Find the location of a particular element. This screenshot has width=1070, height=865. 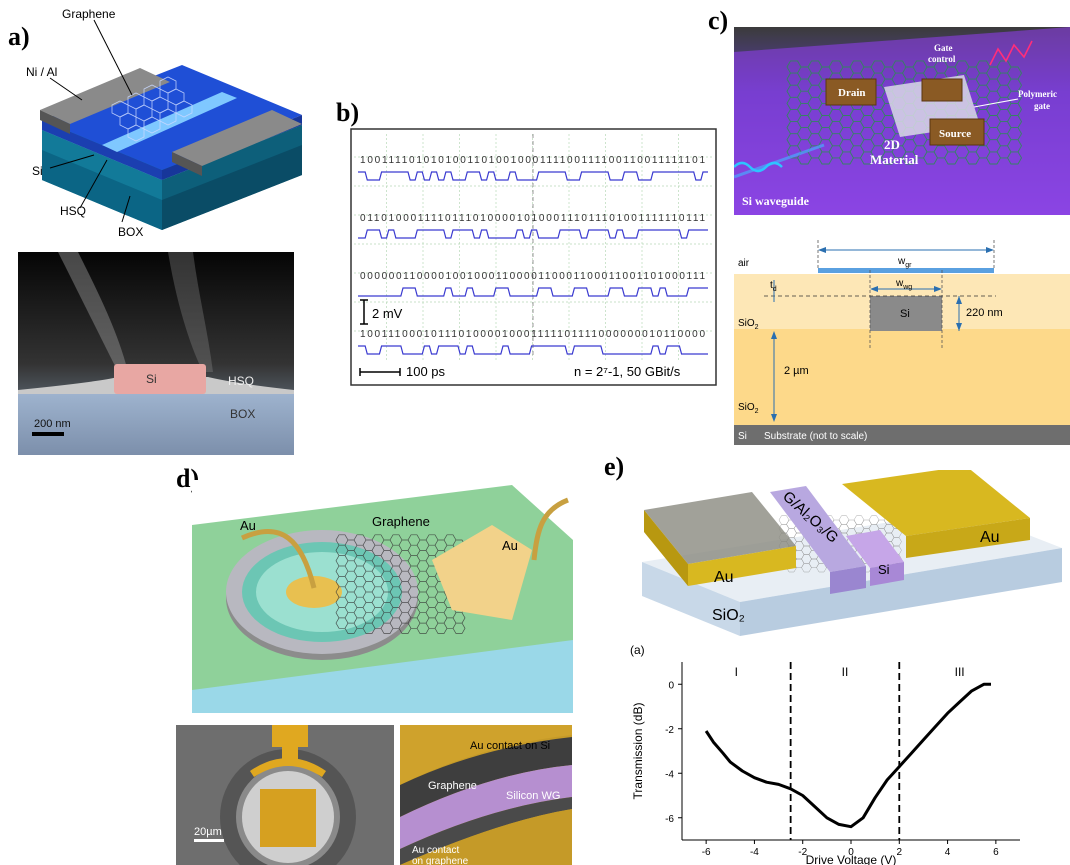

label-hsq: HSQ is located at coordinates (73, 211).